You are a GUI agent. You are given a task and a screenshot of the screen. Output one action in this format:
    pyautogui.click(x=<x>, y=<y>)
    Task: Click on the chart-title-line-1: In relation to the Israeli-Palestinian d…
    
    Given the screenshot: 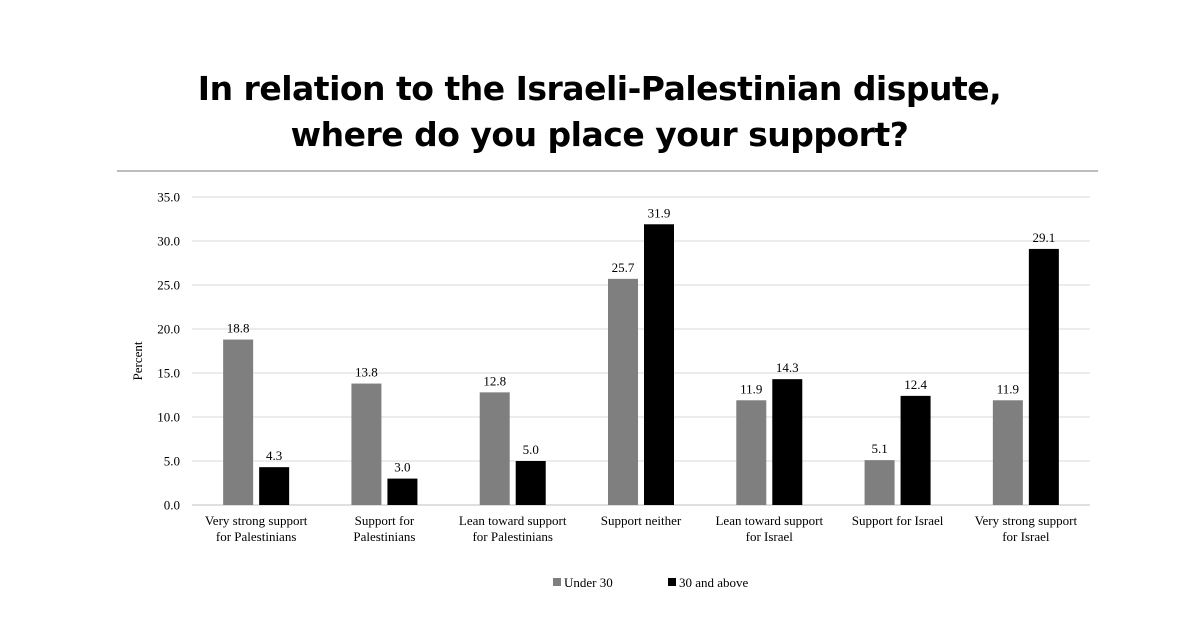 What is the action you would take?
    pyautogui.click(x=599, y=88)
    